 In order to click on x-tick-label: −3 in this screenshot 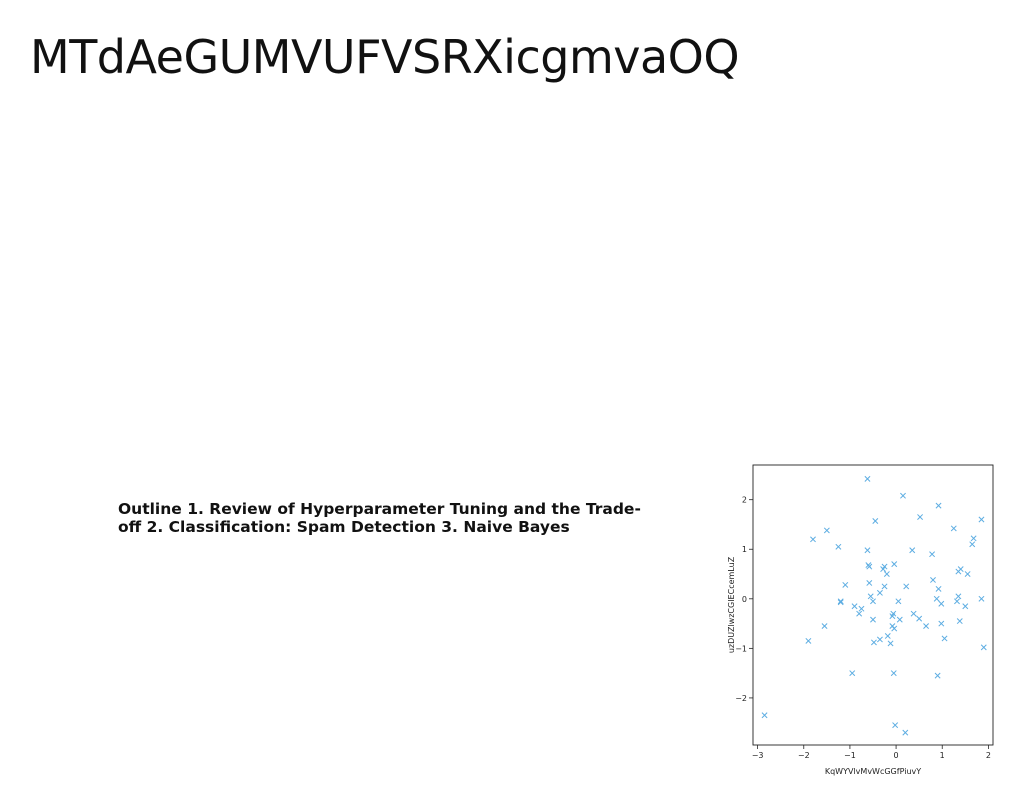, I will do `click(758, 755)`.